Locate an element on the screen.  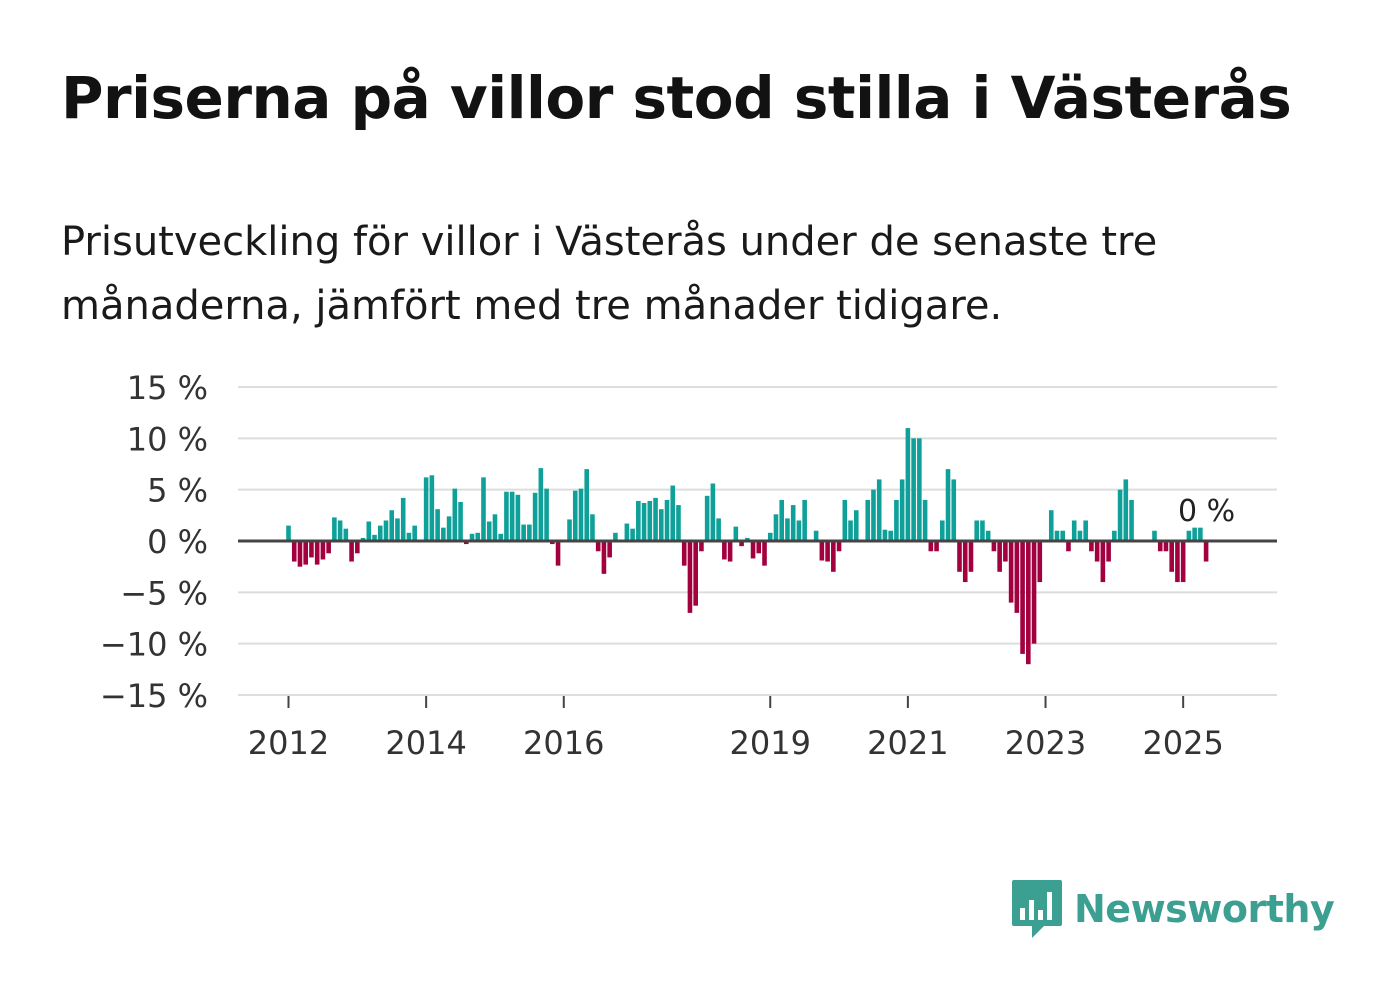
newsworthy-logo-icon is located at coordinates (1037, 909).